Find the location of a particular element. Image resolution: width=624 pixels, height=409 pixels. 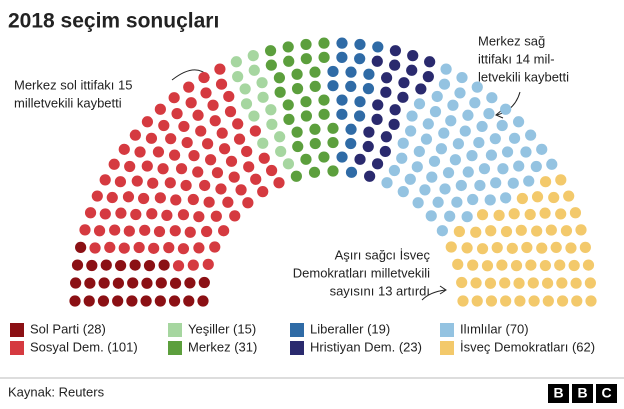

legend-label: Sol Parti (28) is located at coordinates (68, 328).